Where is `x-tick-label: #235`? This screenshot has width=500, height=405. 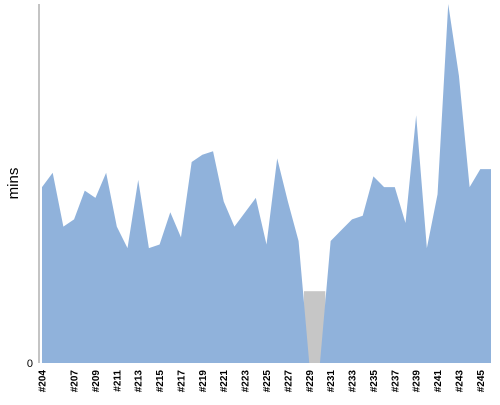
x-tick-label: #235 is located at coordinates (374, 381).